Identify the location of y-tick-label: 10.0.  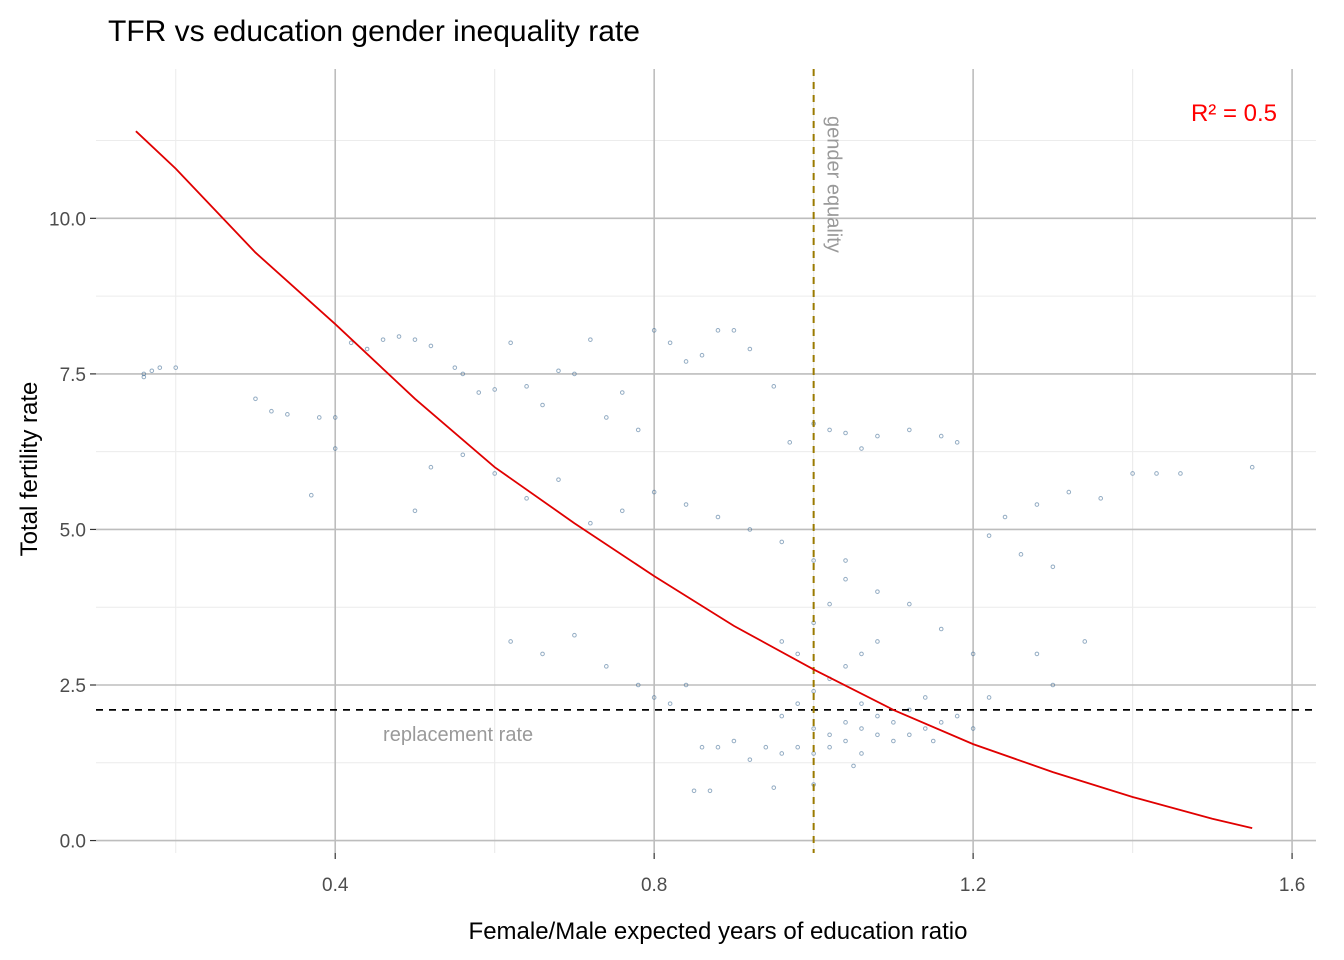
(67, 219).